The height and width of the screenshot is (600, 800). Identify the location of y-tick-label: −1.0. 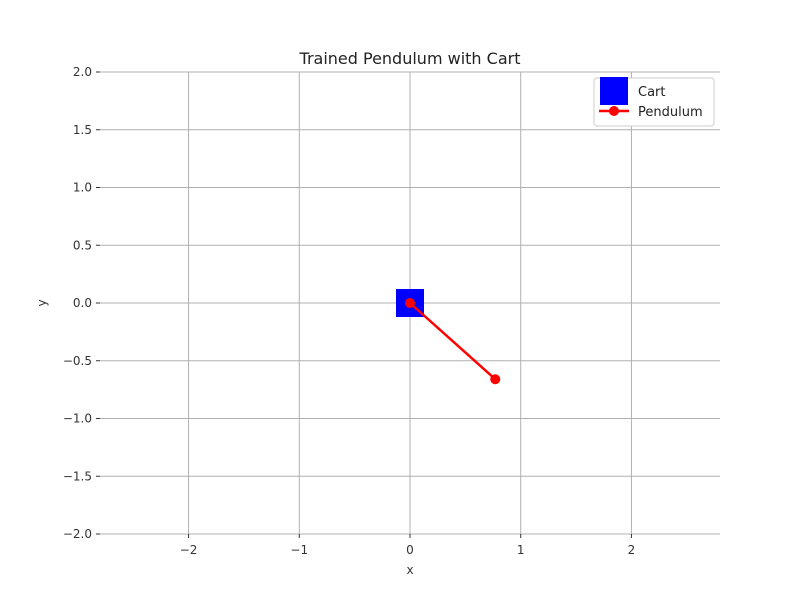
(77, 419).